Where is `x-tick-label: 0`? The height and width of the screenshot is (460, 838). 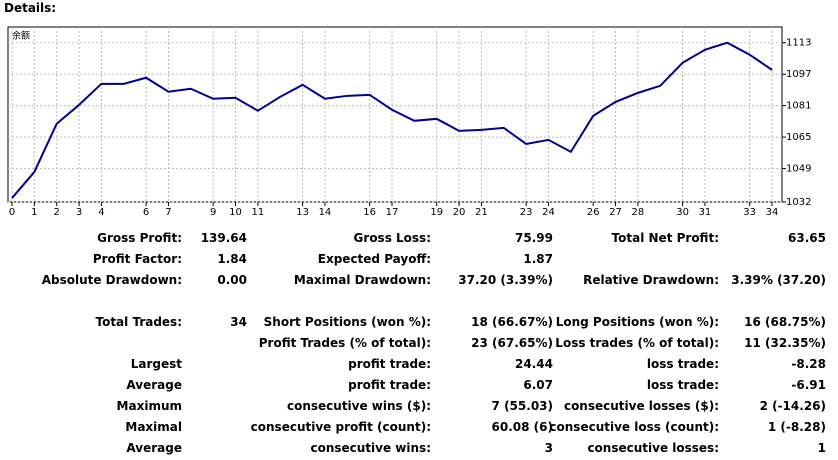
x-tick-label: 0 is located at coordinates (12, 212).